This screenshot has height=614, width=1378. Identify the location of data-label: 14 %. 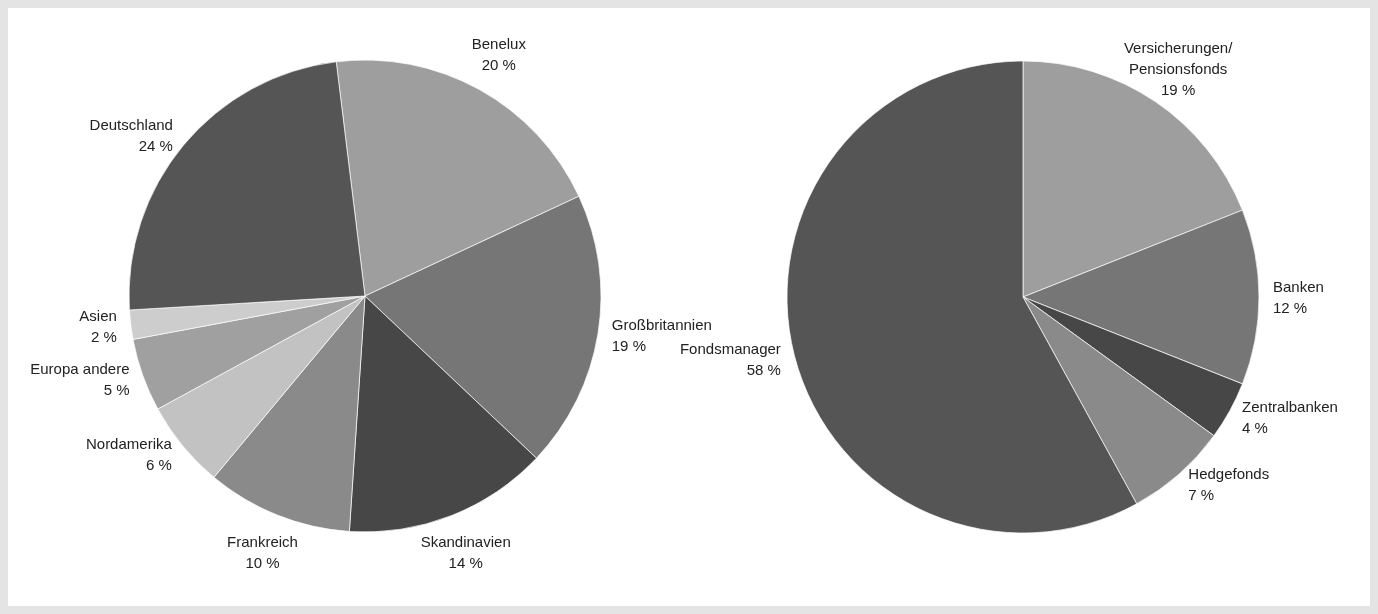
(465, 563).